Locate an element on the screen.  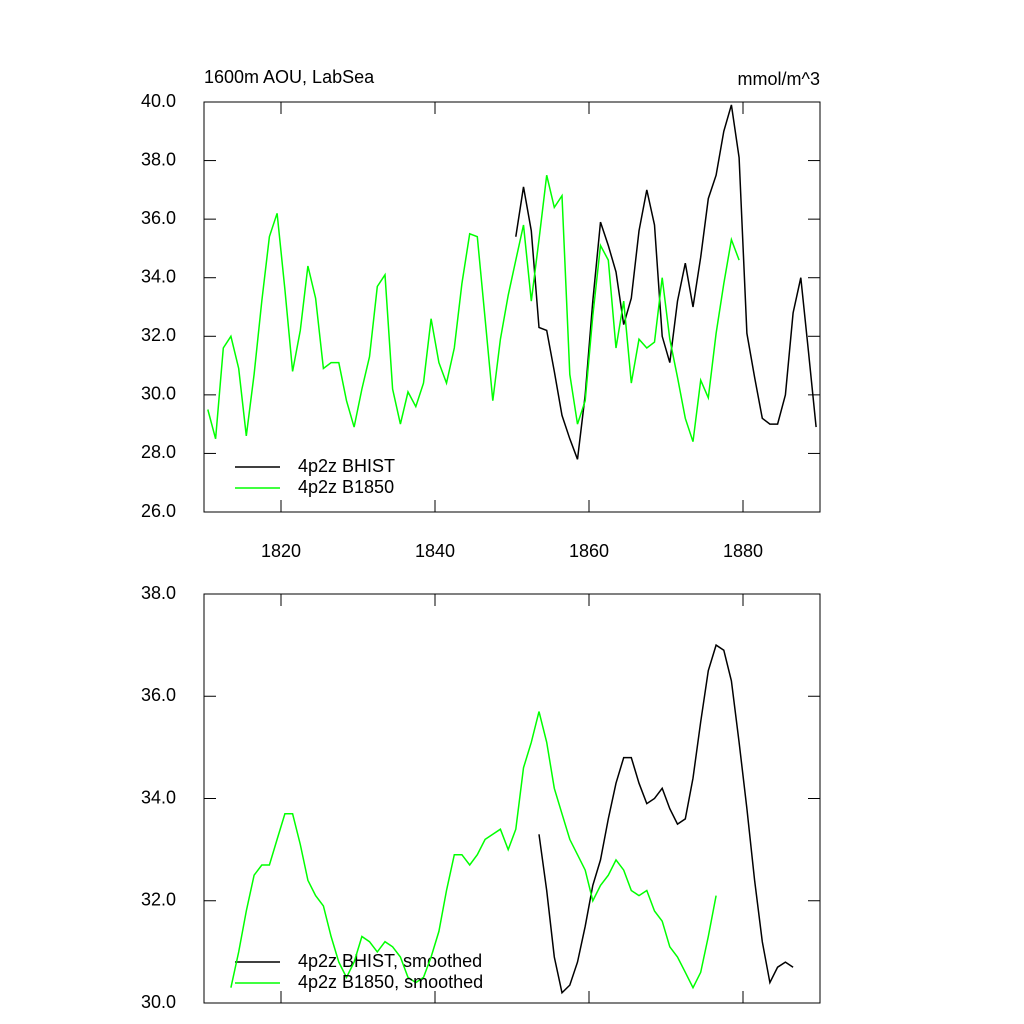
x-tick-label: 1860 is located at coordinates (589, 551).